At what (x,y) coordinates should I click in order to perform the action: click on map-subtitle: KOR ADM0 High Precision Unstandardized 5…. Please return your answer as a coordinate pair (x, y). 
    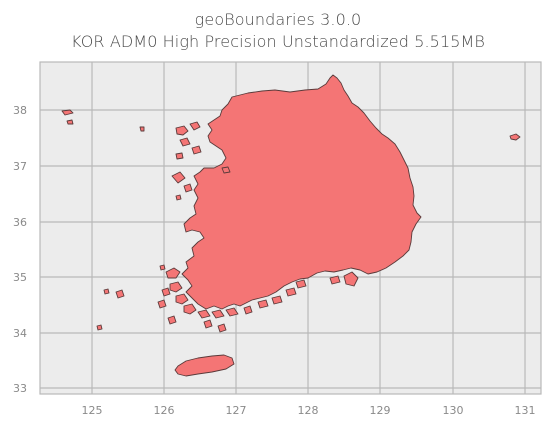
    Looking at the image, I should click on (278, 41).